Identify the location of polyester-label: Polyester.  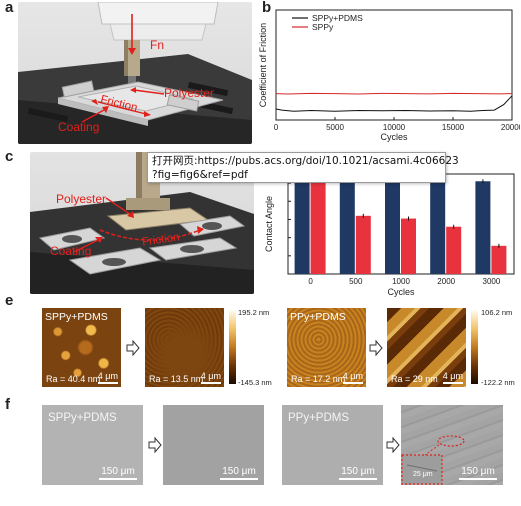
(189, 93).